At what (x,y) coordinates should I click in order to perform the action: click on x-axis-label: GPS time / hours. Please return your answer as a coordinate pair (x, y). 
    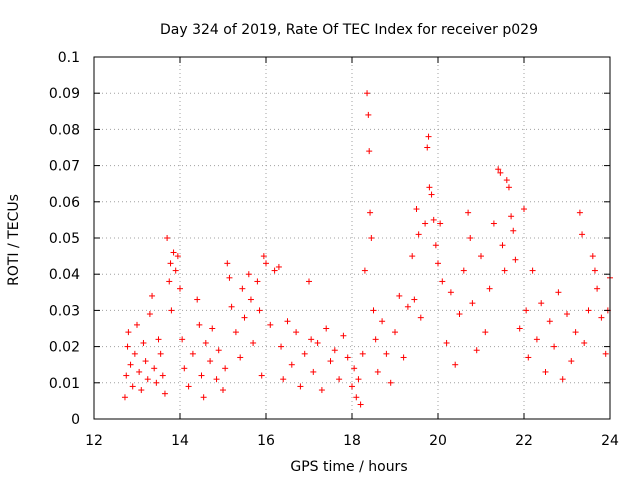
    Looking at the image, I should click on (348, 467).